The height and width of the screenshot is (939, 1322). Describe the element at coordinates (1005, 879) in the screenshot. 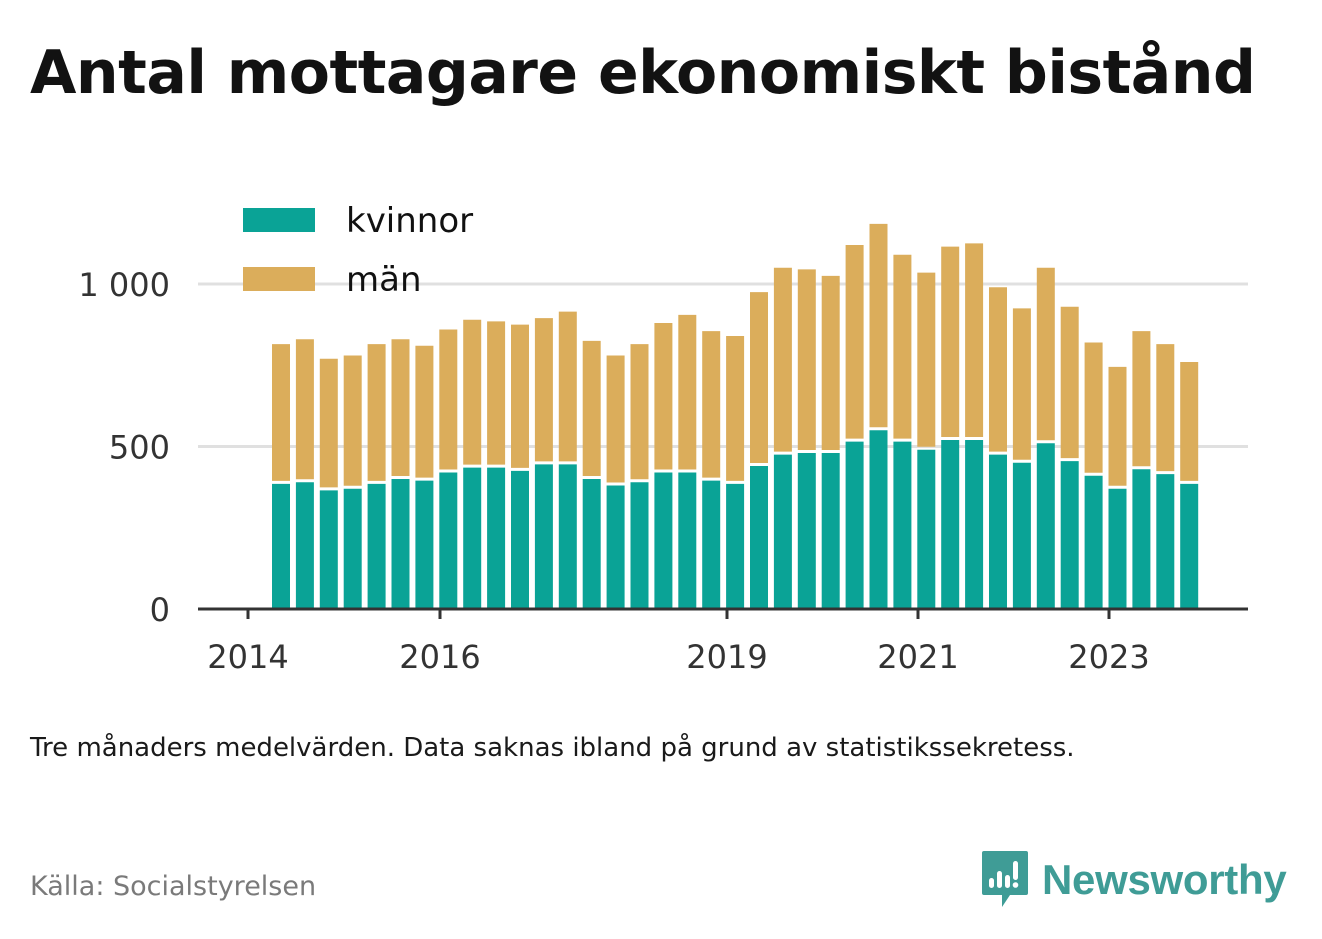

I see `newsworthy-logo-icon` at that location.